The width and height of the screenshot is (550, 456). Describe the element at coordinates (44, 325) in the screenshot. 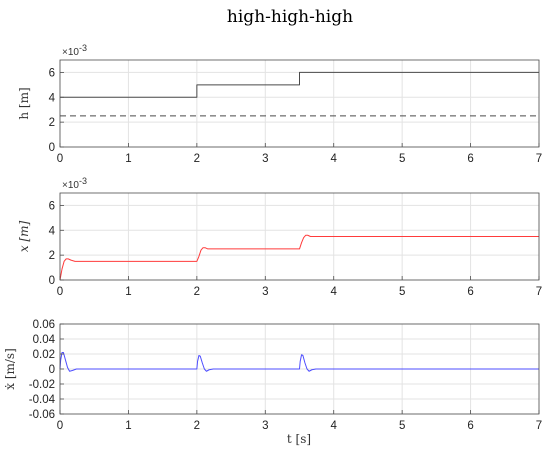

I see `y-tick-label: 0.06` at that location.